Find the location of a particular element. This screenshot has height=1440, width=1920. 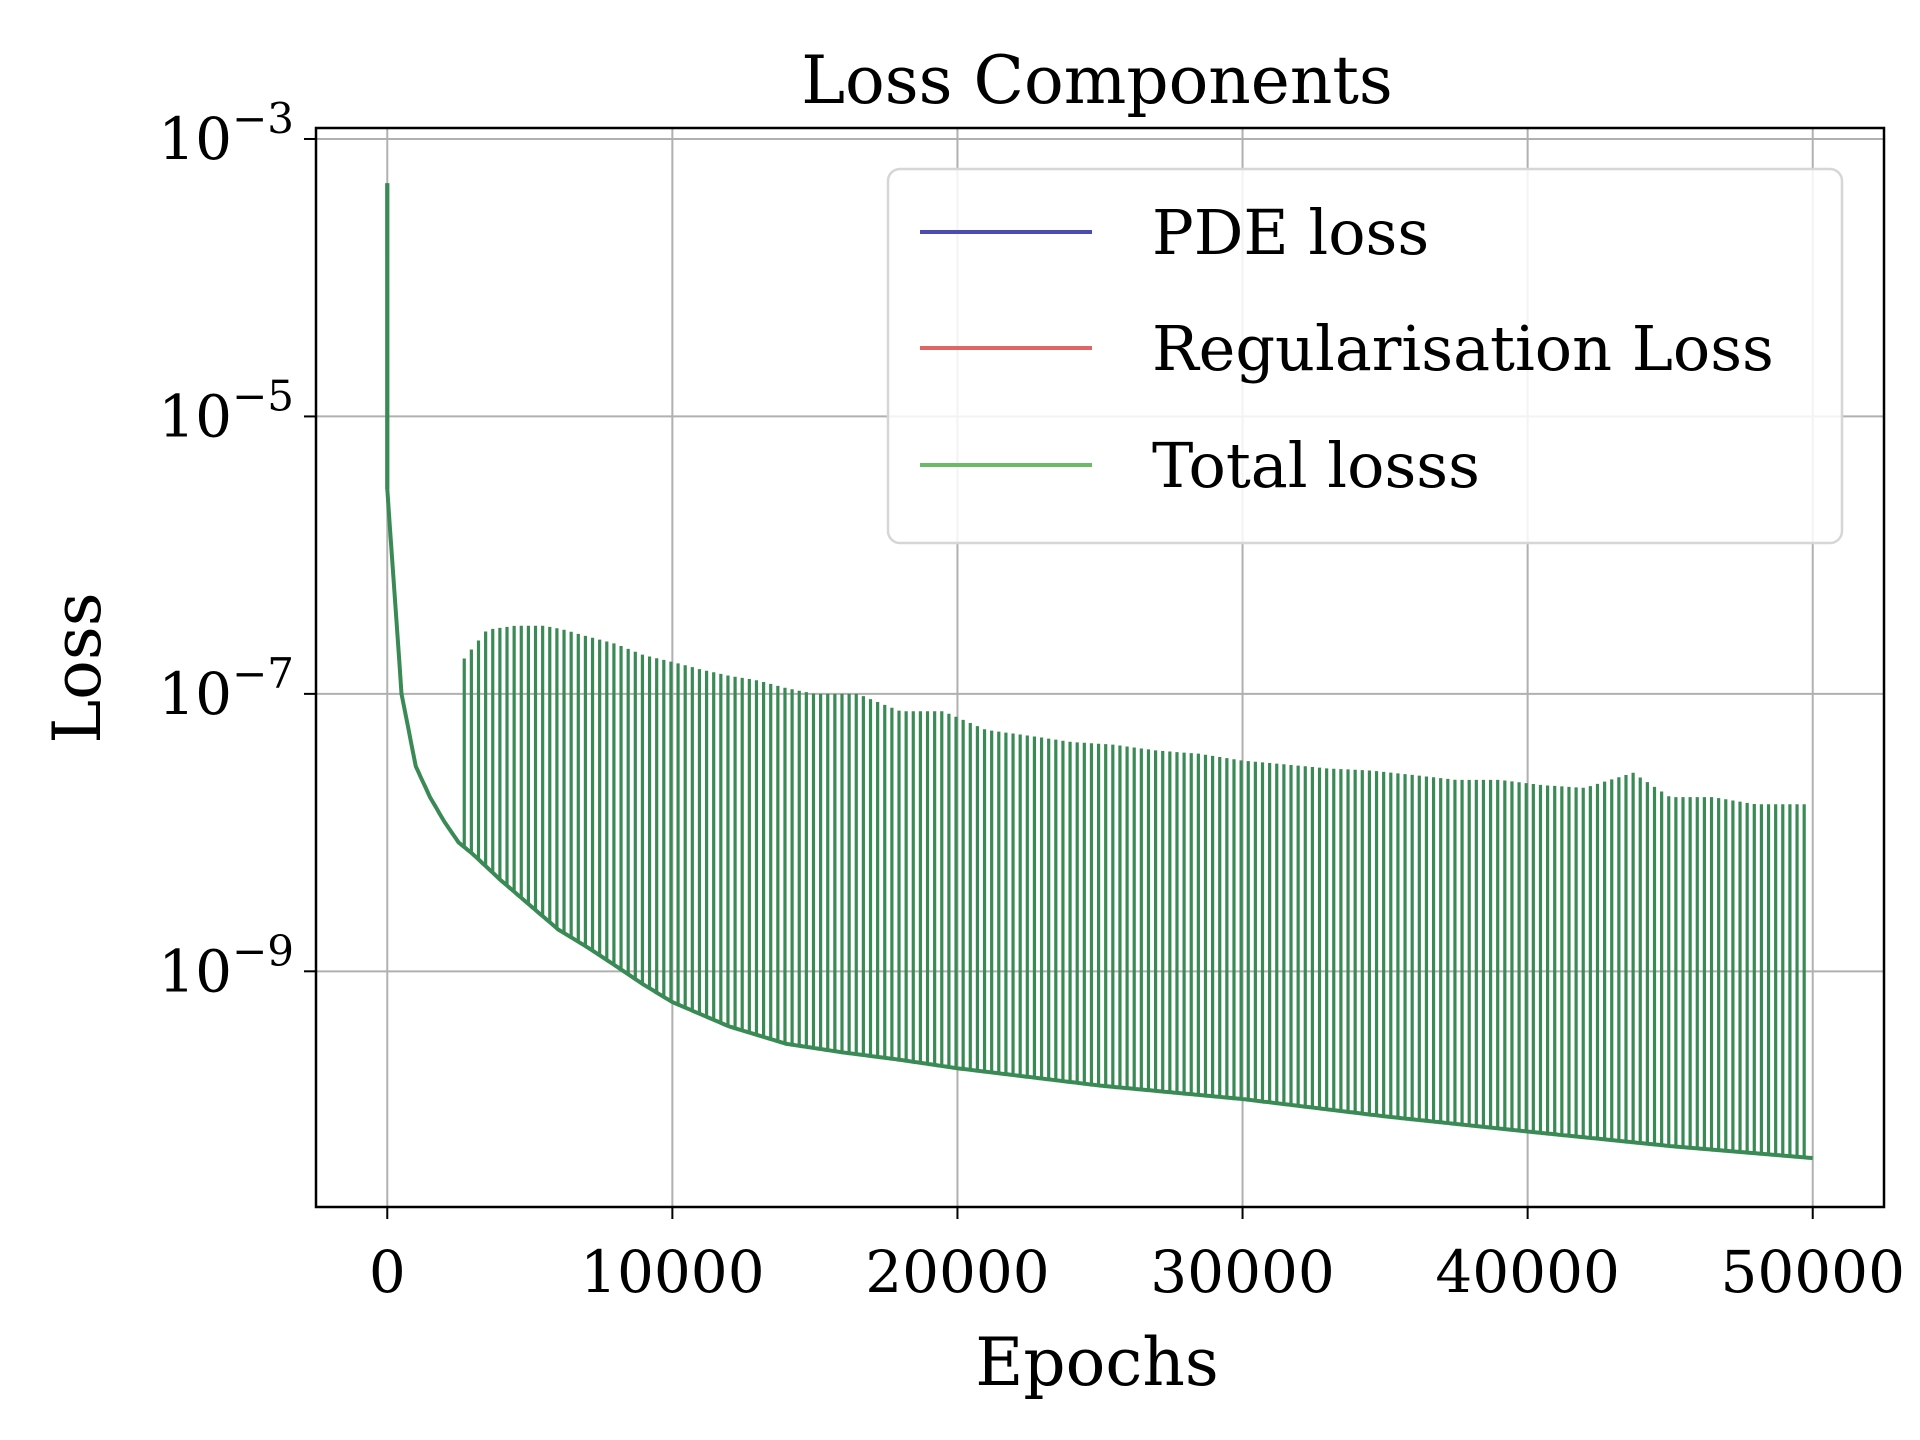

y-tick-label: 10⁻³ is located at coordinates (226, 133).